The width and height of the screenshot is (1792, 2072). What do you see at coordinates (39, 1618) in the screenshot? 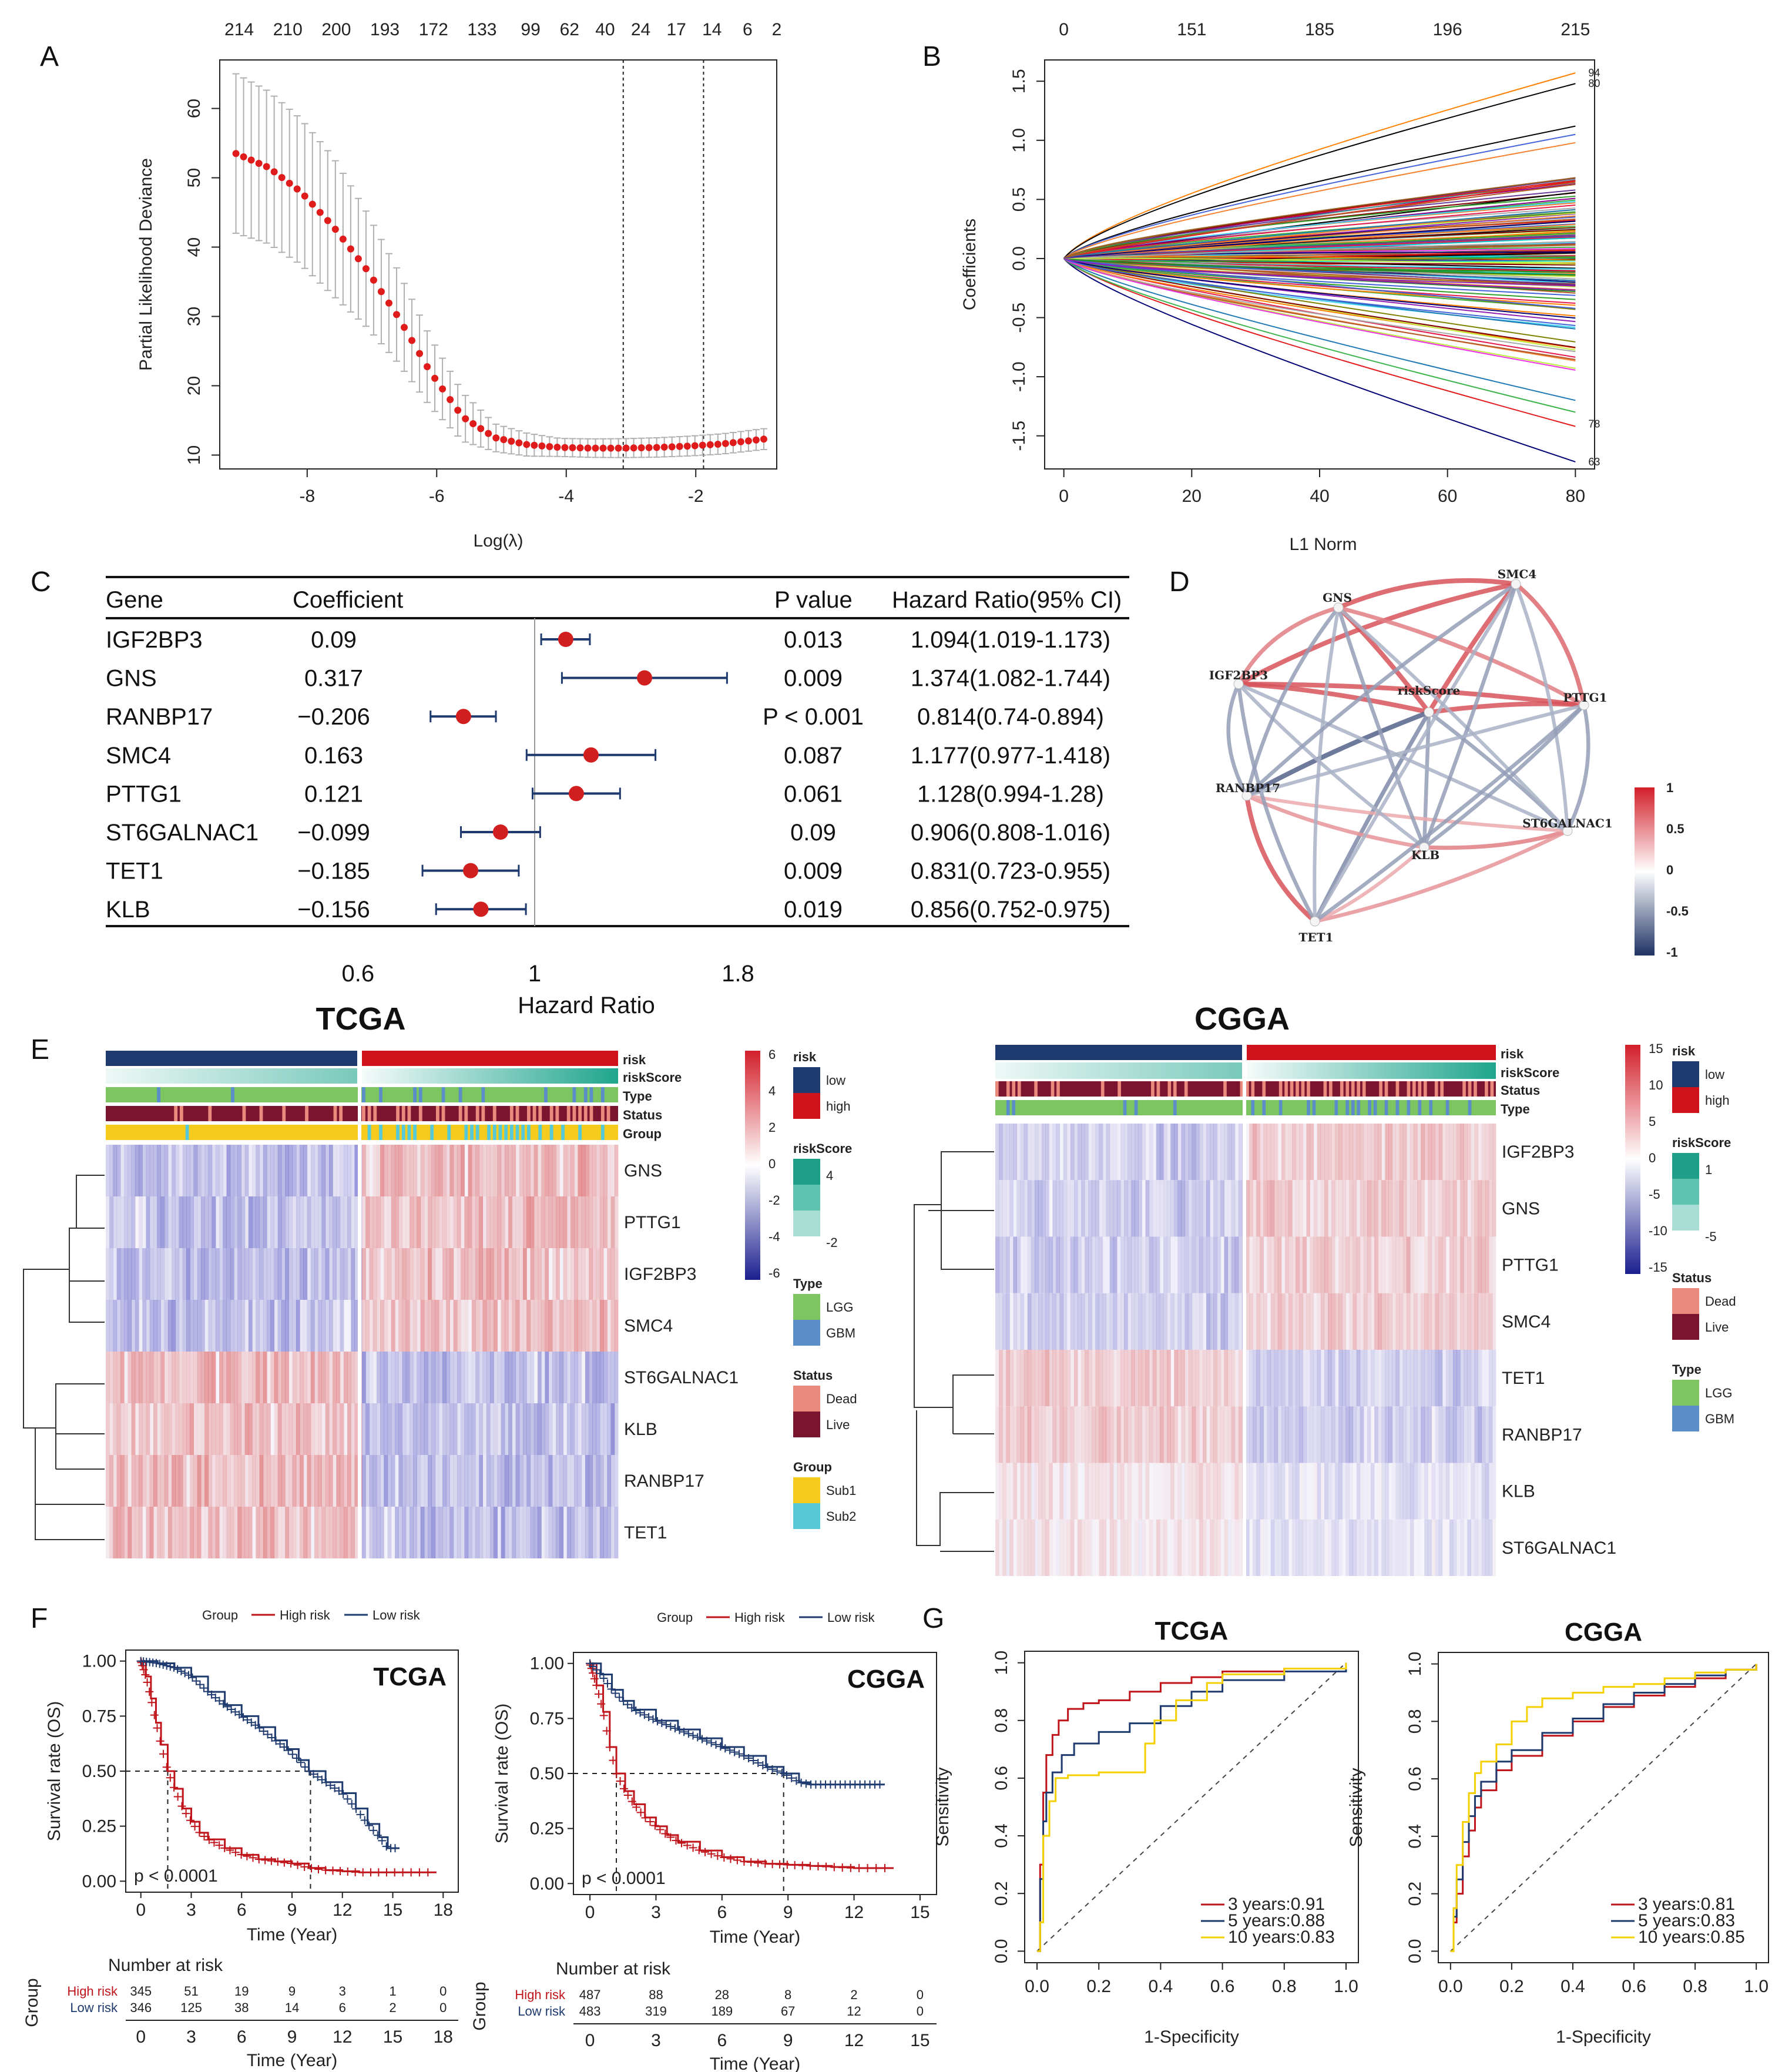
I see `panel-label-f: F` at bounding box center [39, 1618].